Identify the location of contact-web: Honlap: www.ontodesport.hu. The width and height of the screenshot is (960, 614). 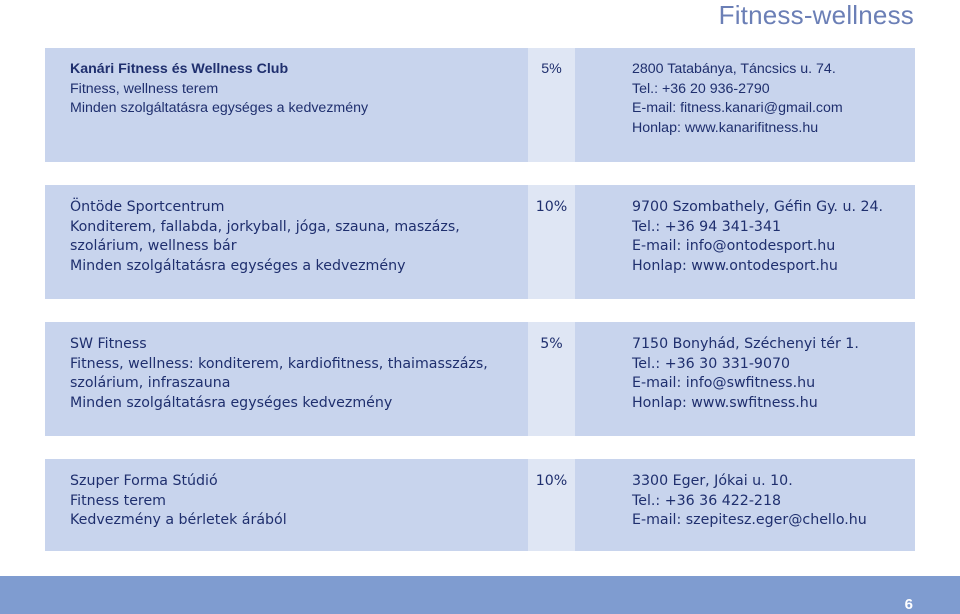
(735, 265).